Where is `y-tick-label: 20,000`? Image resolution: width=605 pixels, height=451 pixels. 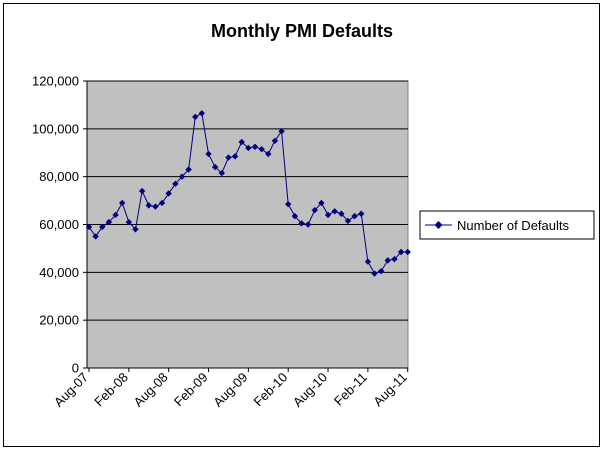 y-tick-label: 20,000 is located at coordinates (59, 320).